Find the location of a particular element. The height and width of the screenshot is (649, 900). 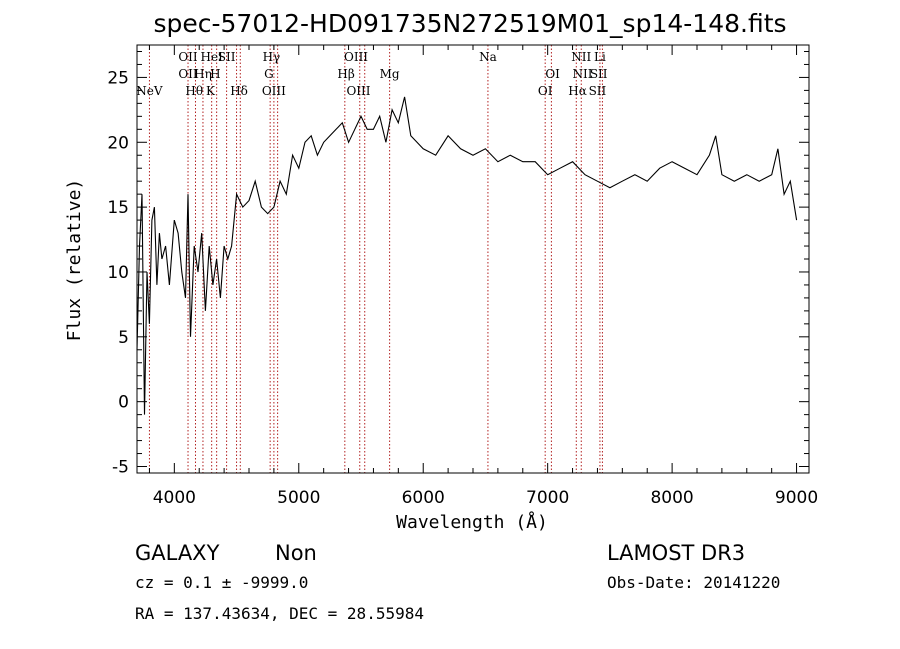

y-tick-label: 15 is located at coordinates (118, 208).